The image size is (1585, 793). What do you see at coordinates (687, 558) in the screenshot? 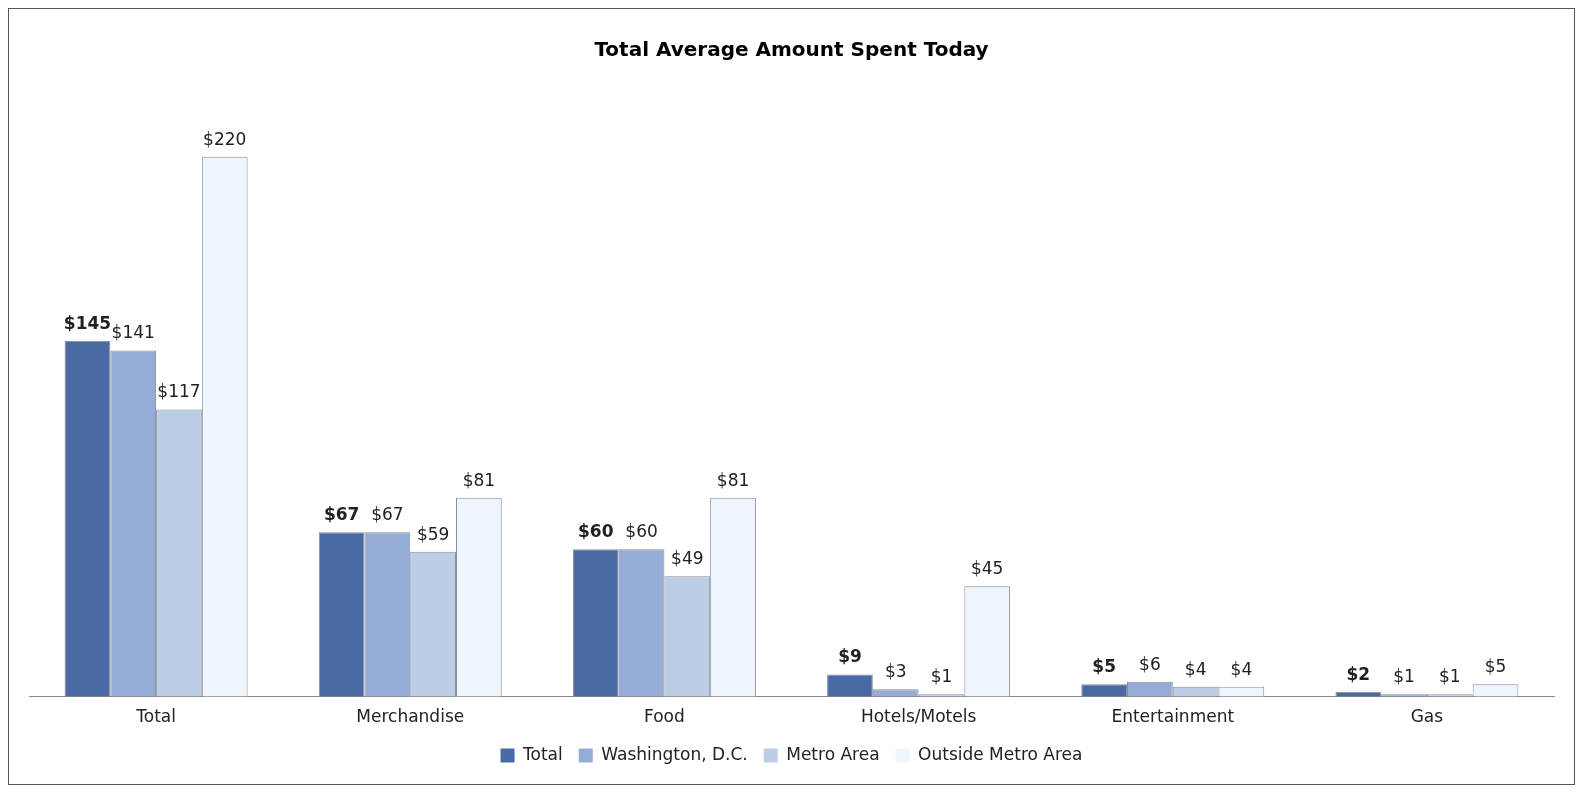
I see `data-label: $49` at bounding box center [687, 558].